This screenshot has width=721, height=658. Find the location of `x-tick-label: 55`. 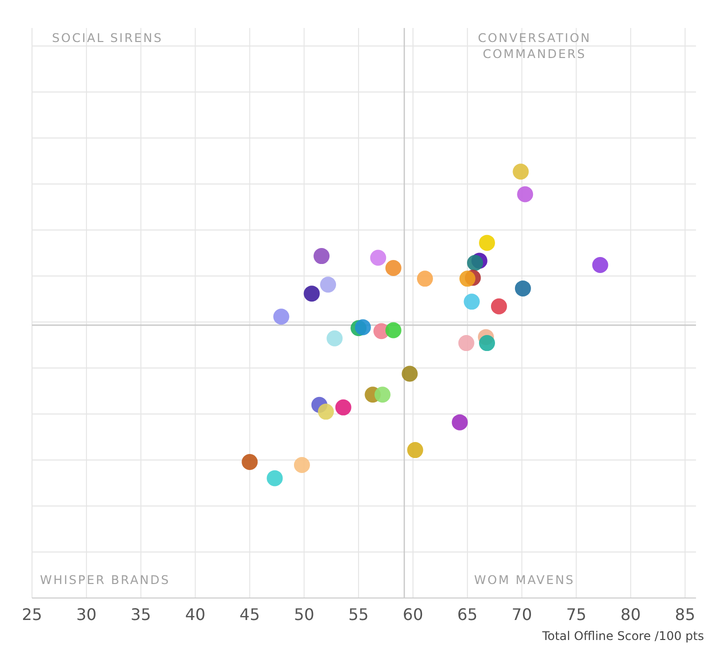

x-tick-label: 55 is located at coordinates (358, 614).